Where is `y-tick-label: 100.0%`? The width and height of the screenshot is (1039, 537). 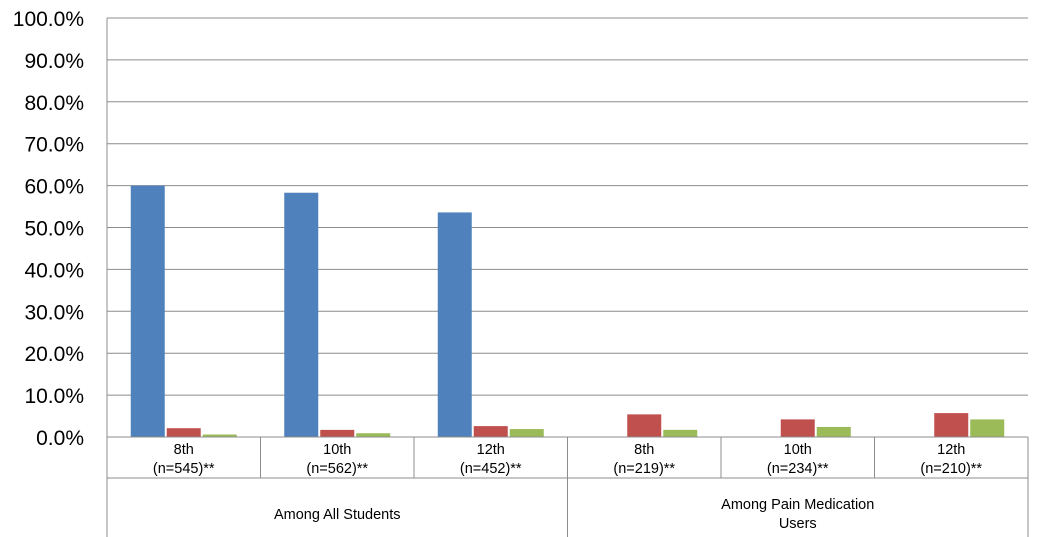
y-tick-label: 100.0% is located at coordinates (48, 19).